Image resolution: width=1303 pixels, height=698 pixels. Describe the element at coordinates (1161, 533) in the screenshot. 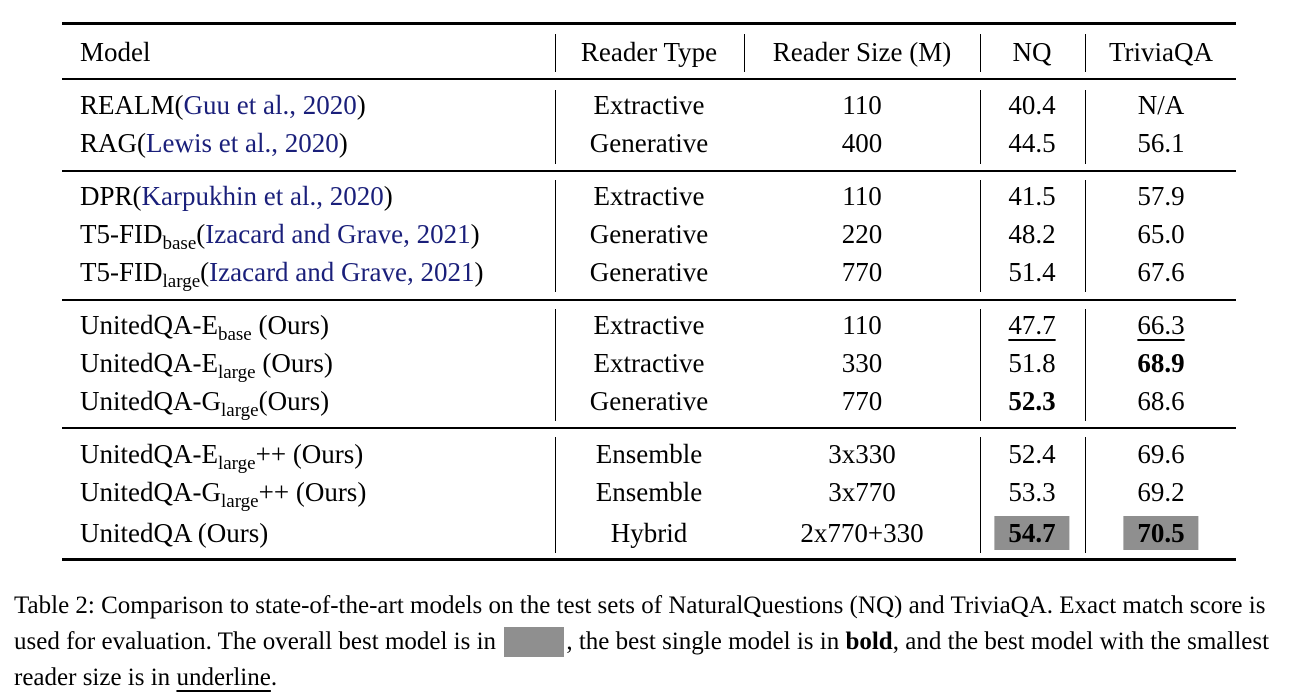

I see `triviaqa-score-highlighted: 70.5` at that location.